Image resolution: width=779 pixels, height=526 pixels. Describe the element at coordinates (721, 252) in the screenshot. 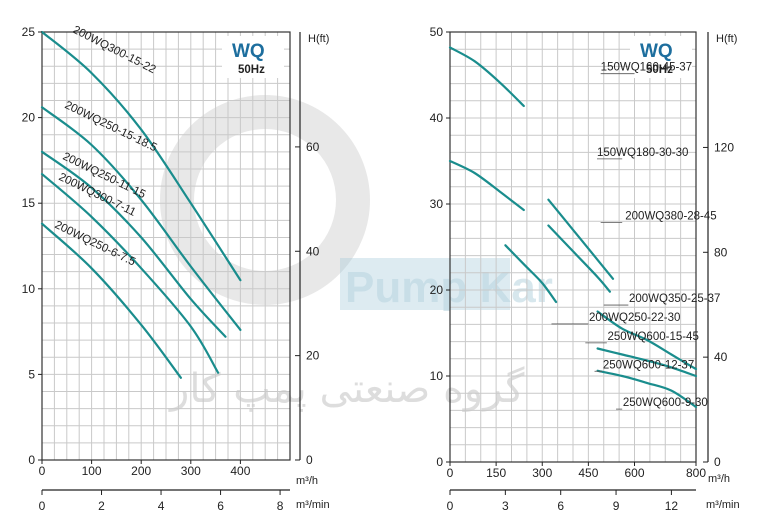

I see `right-ft-tick-label: 80` at that location.